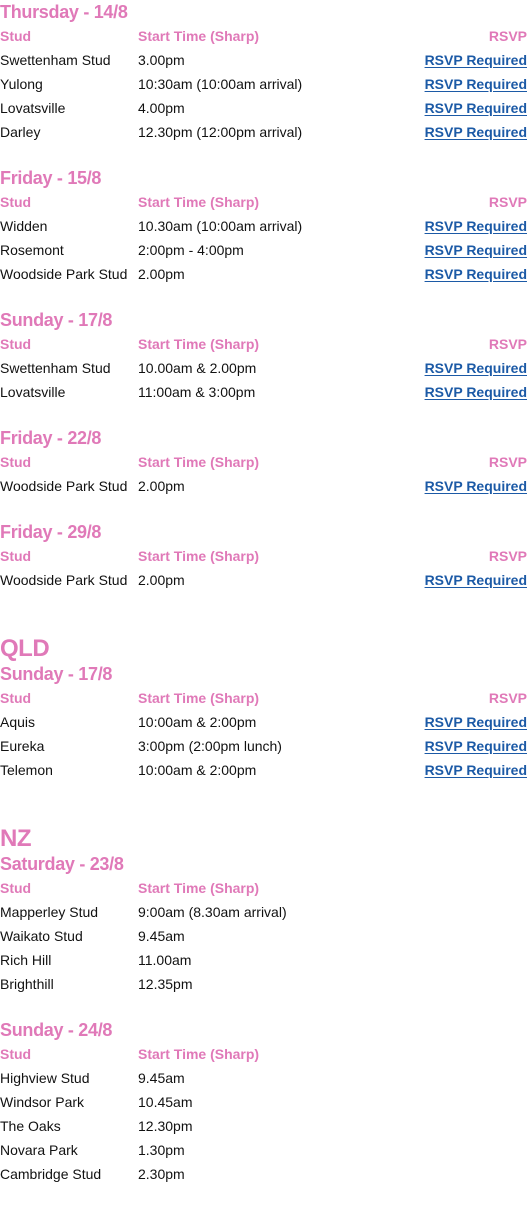 The image size is (527, 1209). I want to click on stud-name: Yulong, so click(21, 84).